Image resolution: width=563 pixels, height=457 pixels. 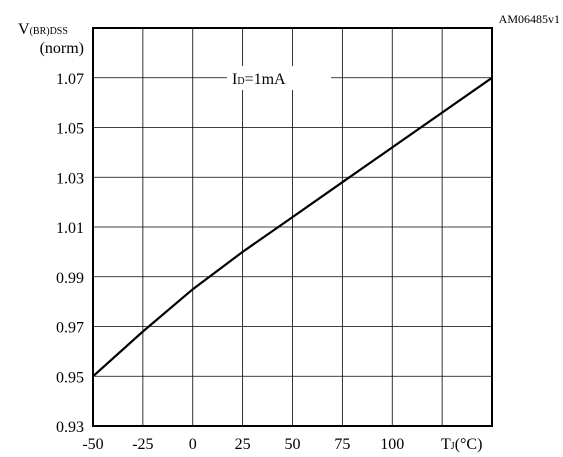 I want to click on annotation-background, so click(x=279, y=78).